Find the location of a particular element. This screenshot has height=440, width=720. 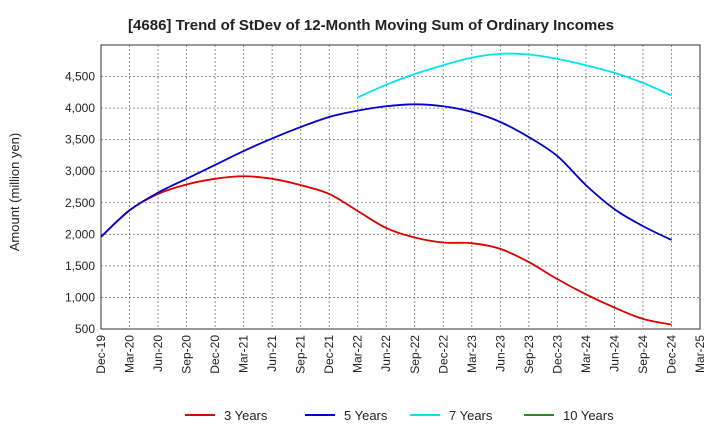

x-tick-label: Mar-21 is located at coordinates (244, 354).